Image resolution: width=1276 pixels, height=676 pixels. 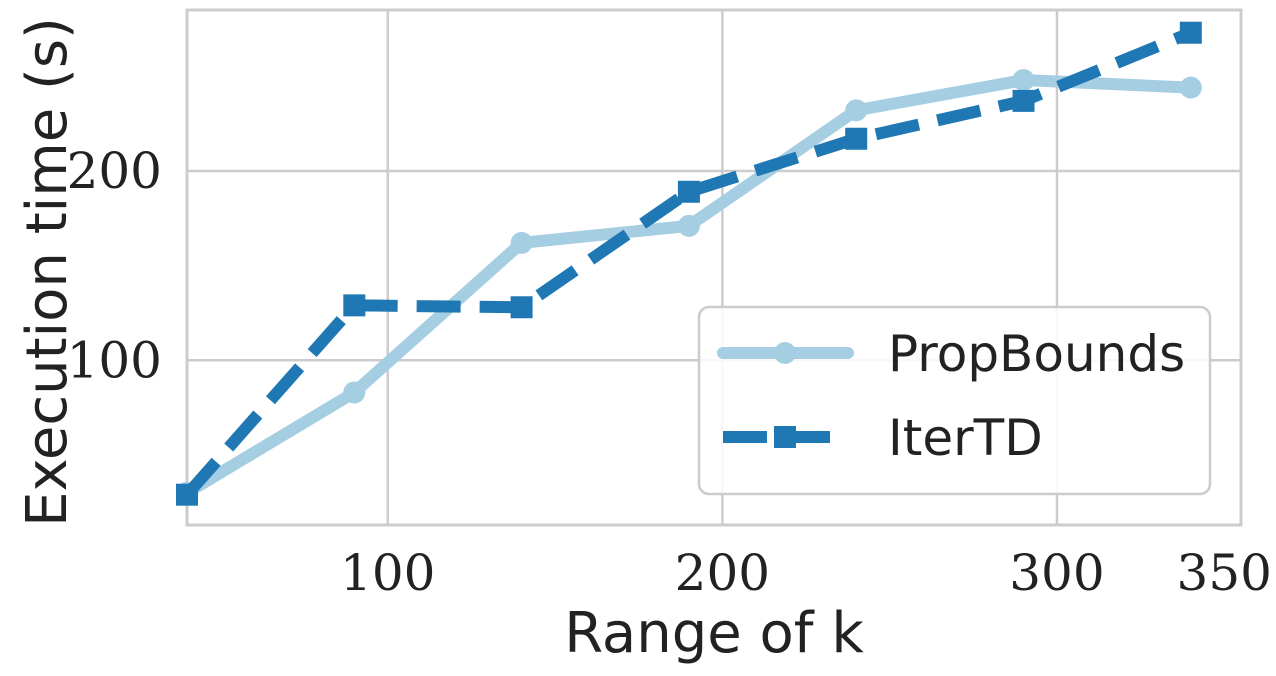 I want to click on y-axis-label: Execution time (s), so click(x=47, y=272).